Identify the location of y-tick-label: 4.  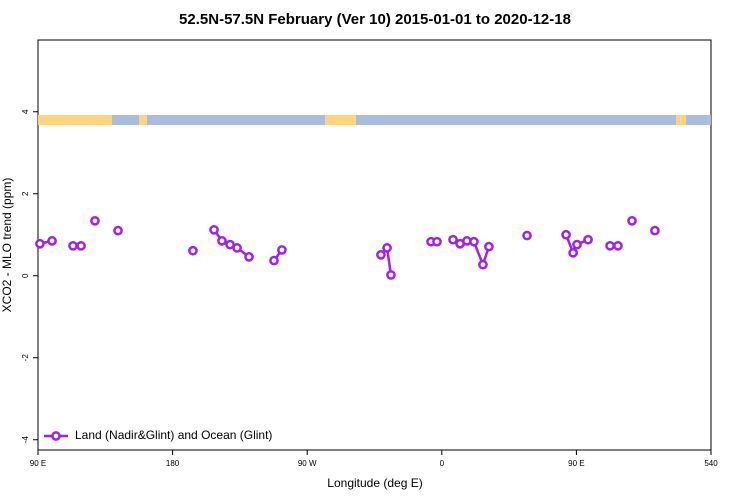
(25, 111).